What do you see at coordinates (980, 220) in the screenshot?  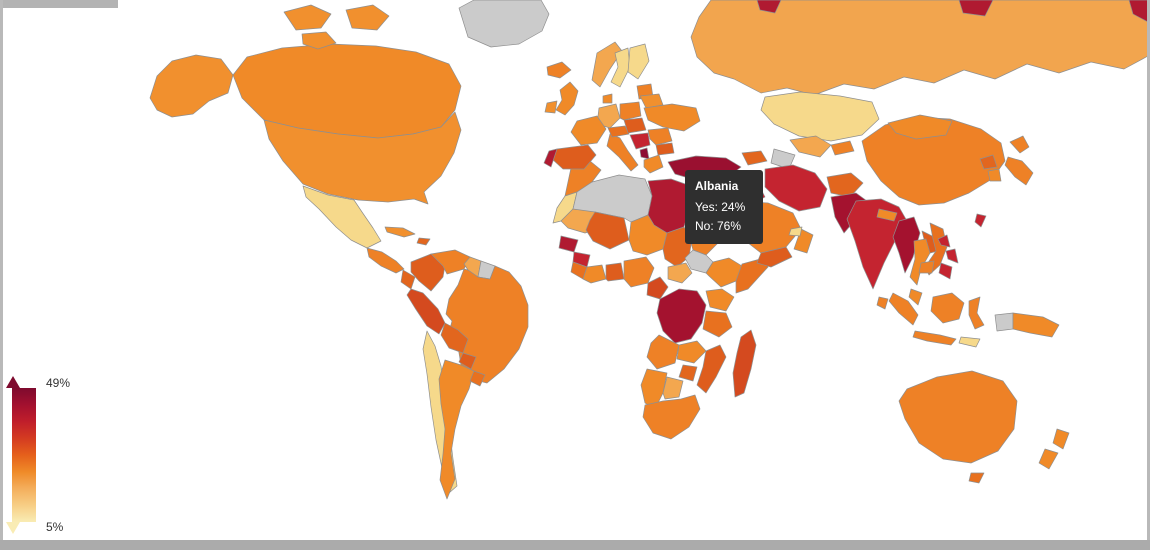 I see `country-taiwan` at bounding box center [980, 220].